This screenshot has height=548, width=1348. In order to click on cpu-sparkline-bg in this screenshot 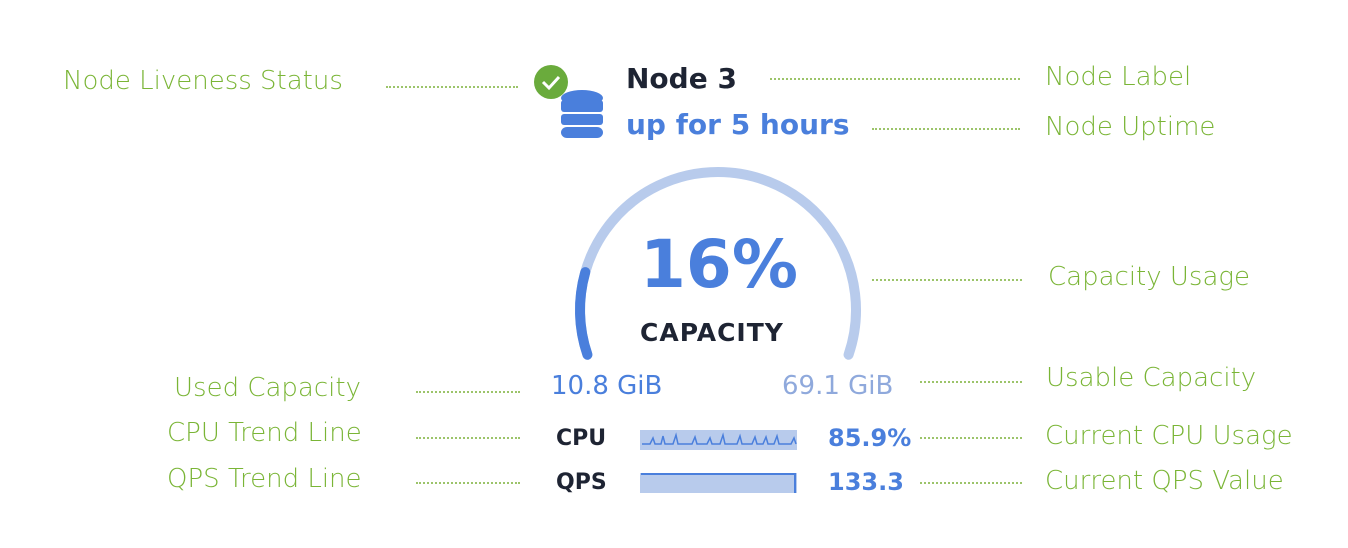, I will do `click(718, 440)`.